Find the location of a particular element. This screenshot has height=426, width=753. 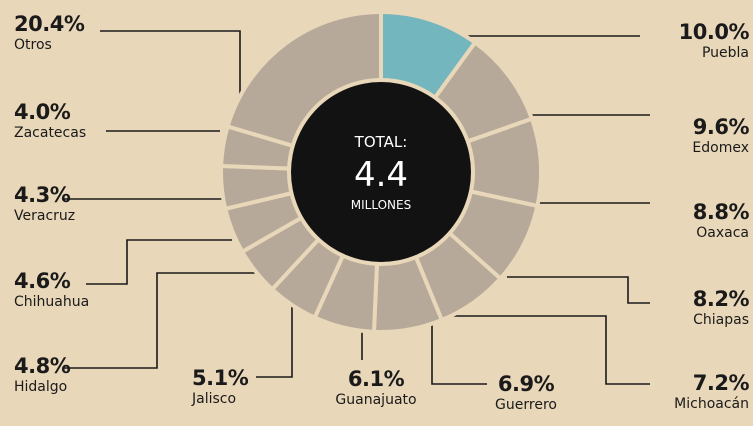

slice-value: 6.1% is located at coordinates (376, 379).